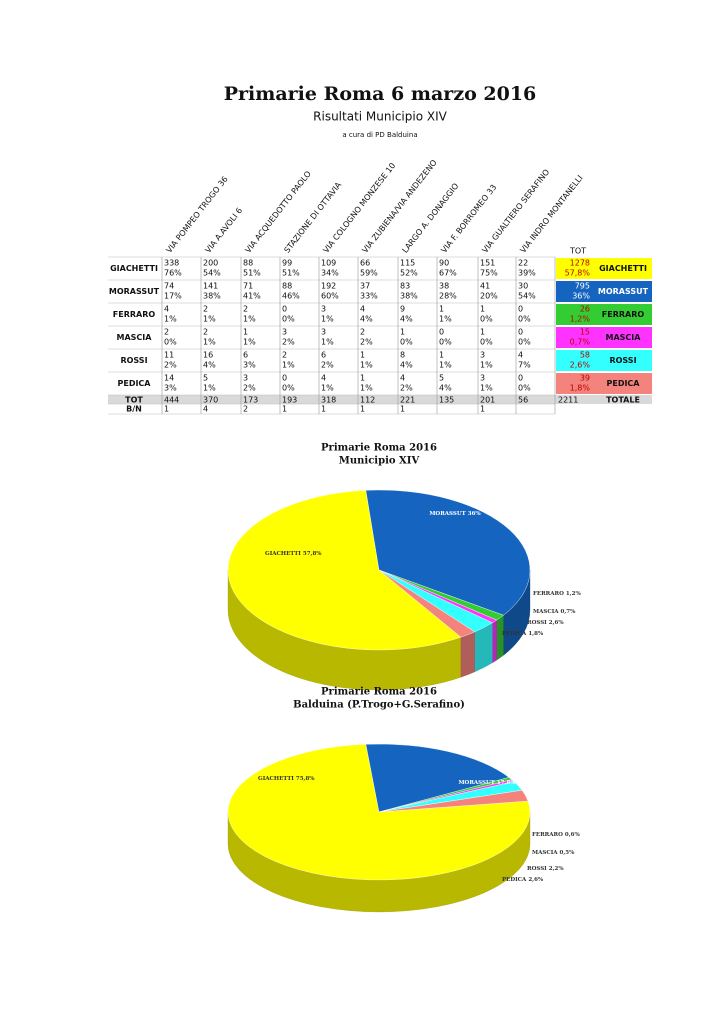 This screenshot has height=1024, width=723. What do you see at coordinates (623, 291) in the screenshot?
I see `candidate-label: MORASSUT` at bounding box center [623, 291].